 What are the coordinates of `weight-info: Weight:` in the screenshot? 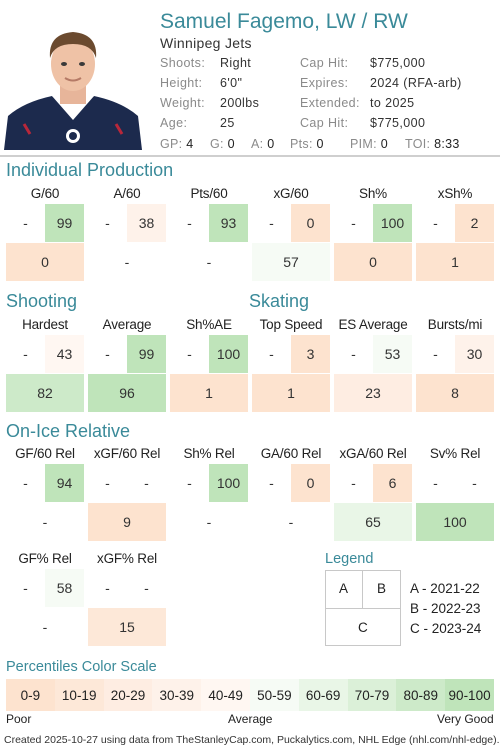 It's located at (182, 103).